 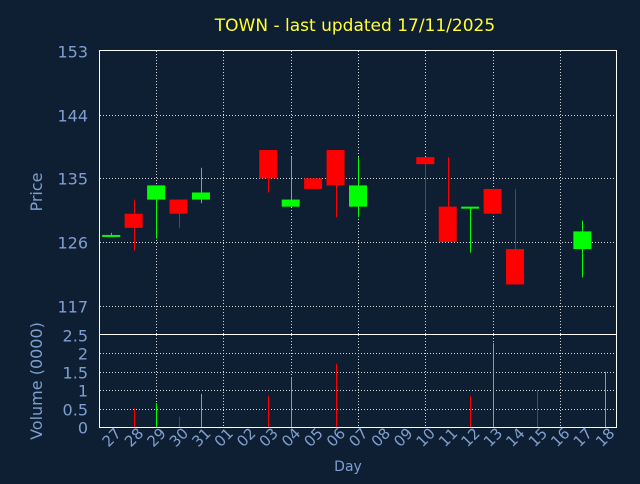 I want to click on volume-y-tick-labels: 00.511.522.5, so click(x=75, y=382).